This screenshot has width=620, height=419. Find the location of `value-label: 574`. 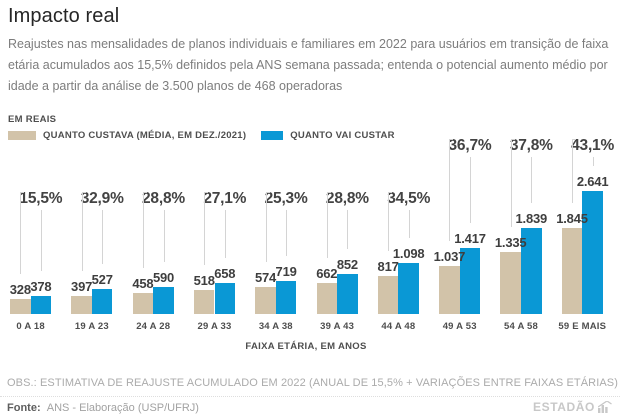

value-label: 574 is located at coordinates (265, 278).